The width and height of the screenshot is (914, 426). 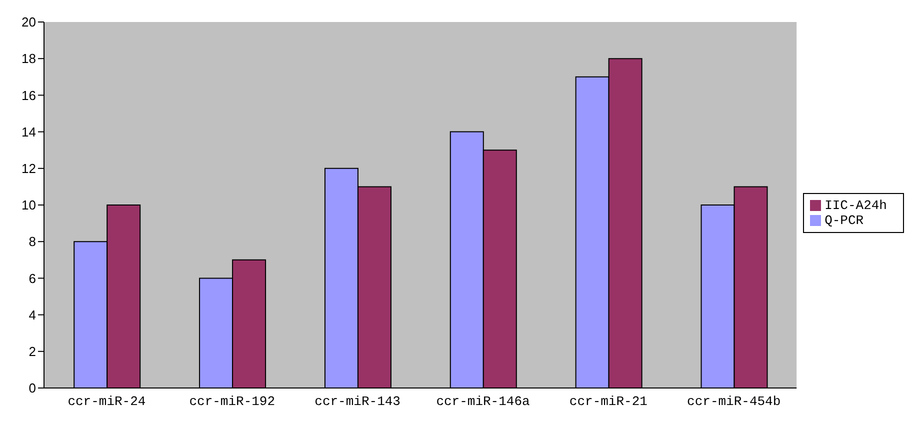 I want to click on x-tick-label: ccr-miR-24, so click(x=107, y=402).